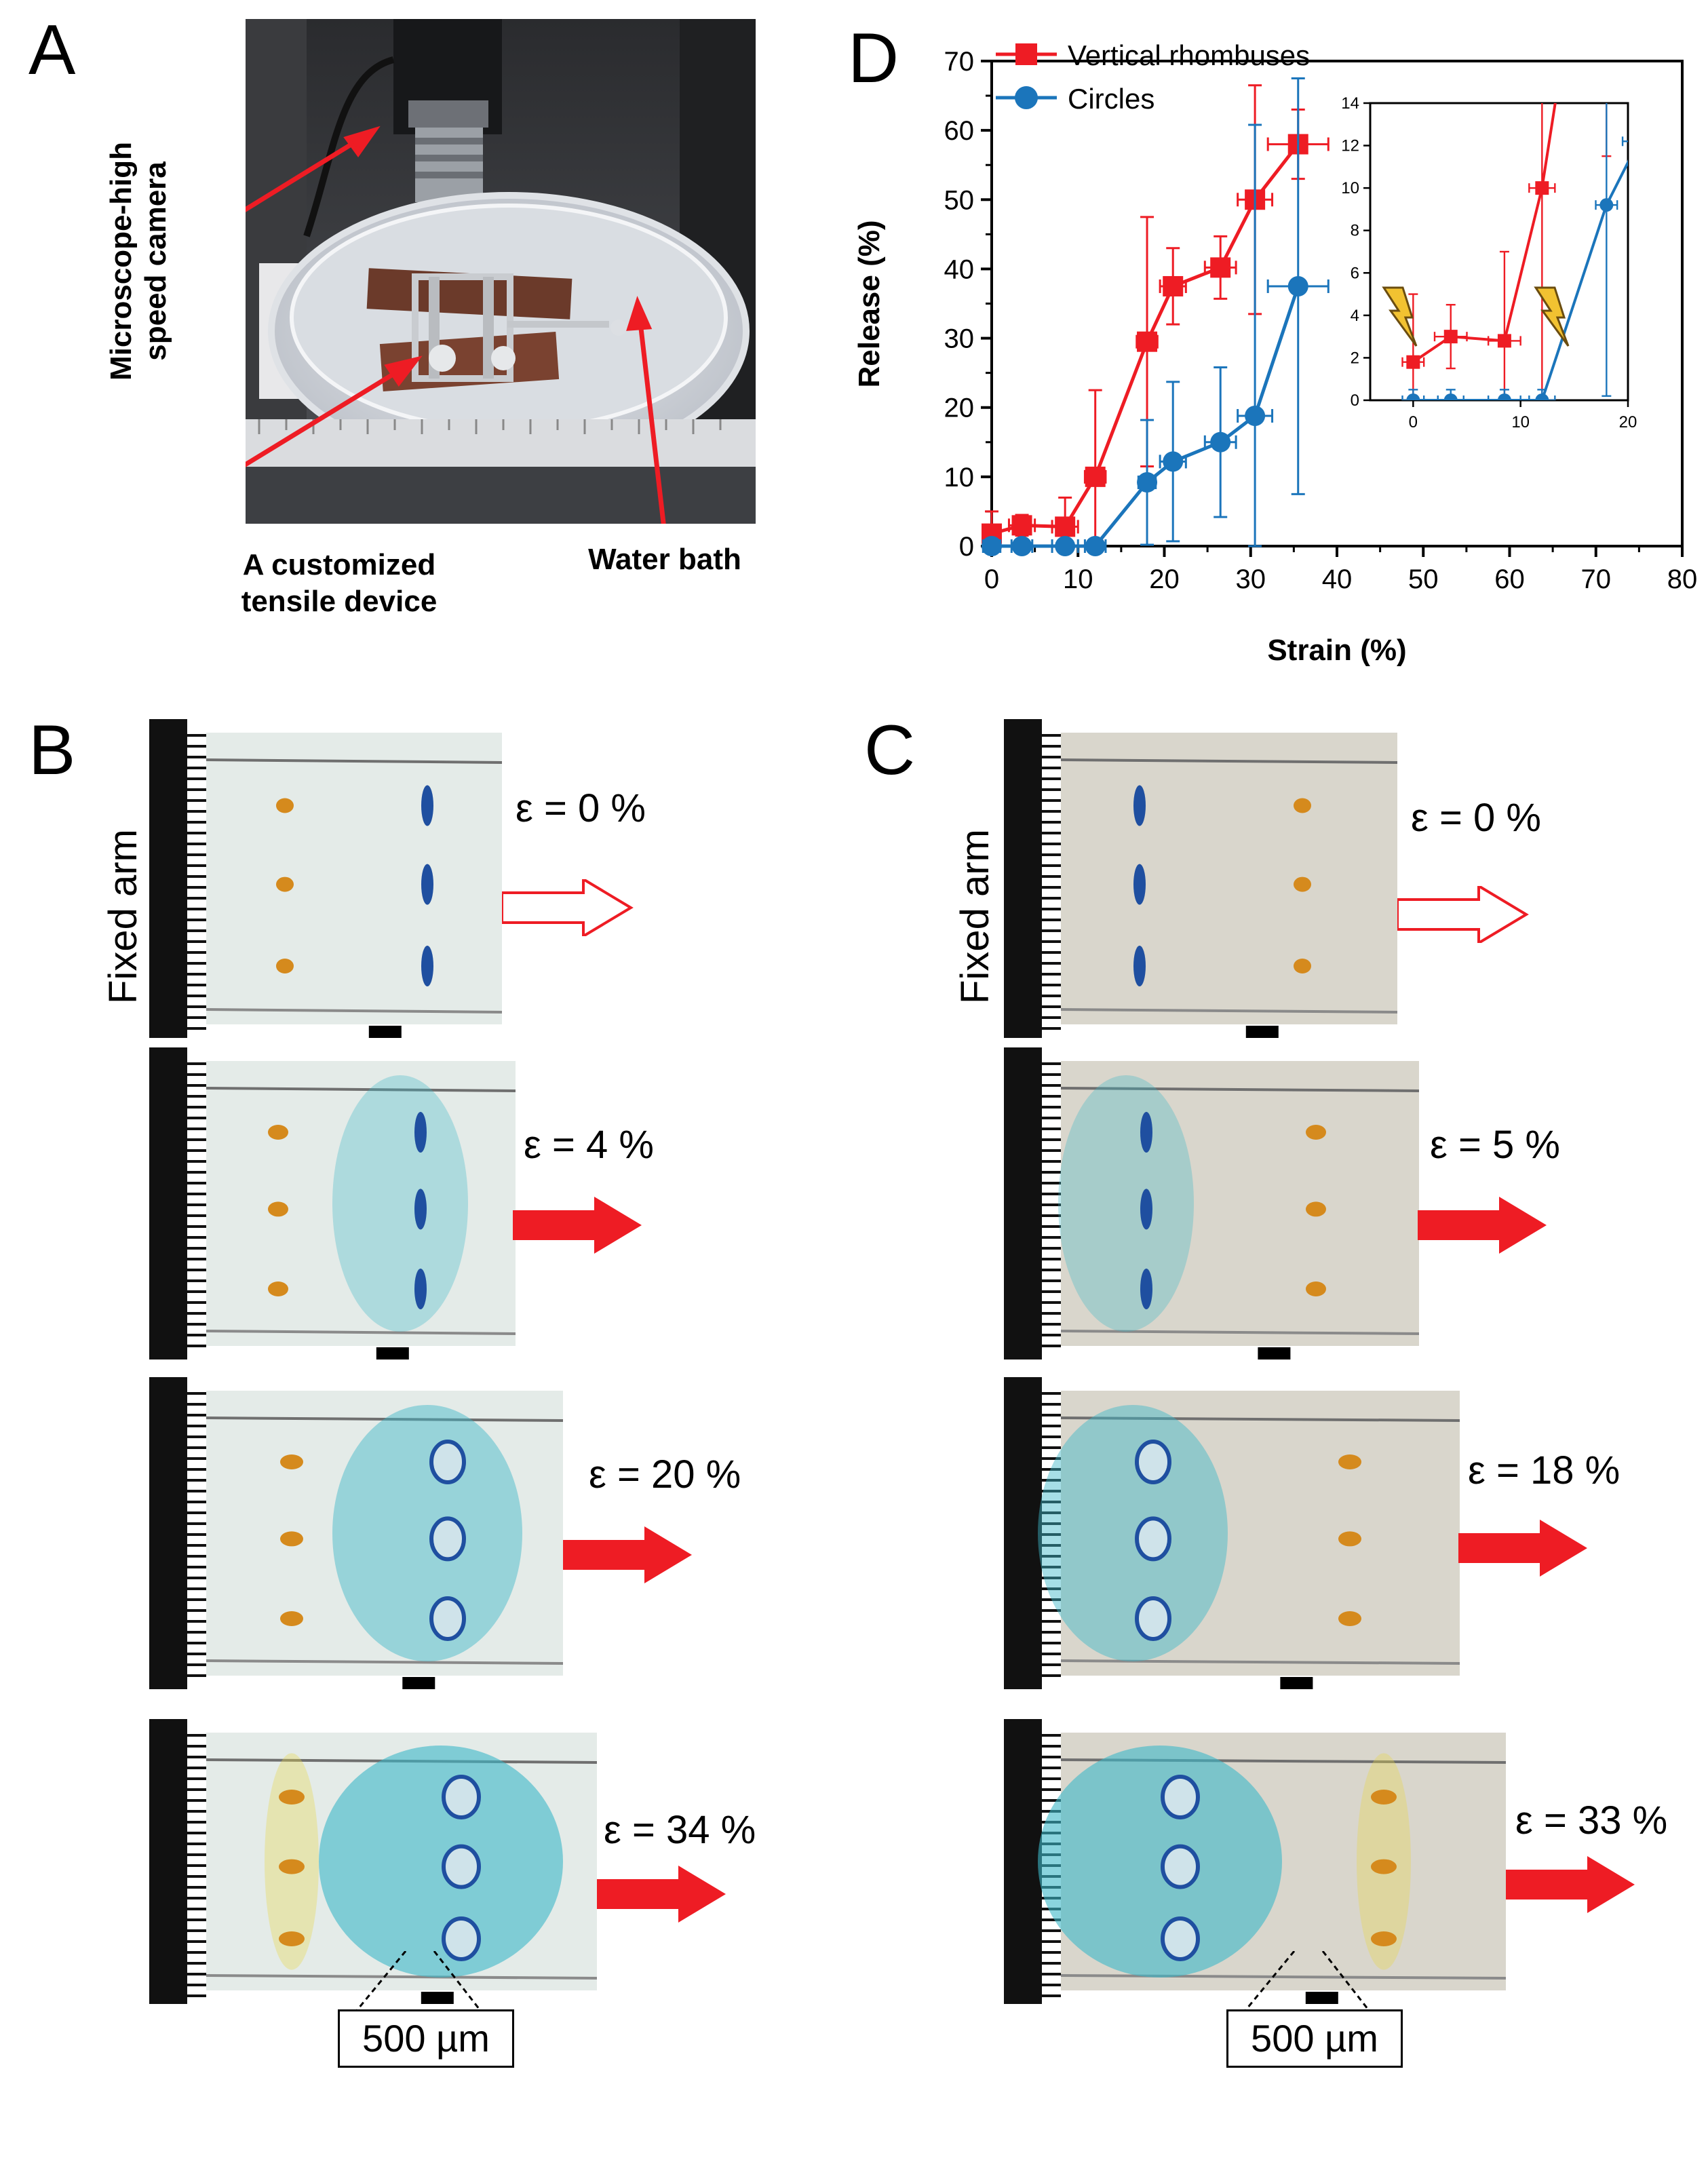 This screenshot has width=1708, height=2179. Describe the element at coordinates (665, 1474) in the screenshot. I see `strain-label-b-2: ε = 20 %` at that location.